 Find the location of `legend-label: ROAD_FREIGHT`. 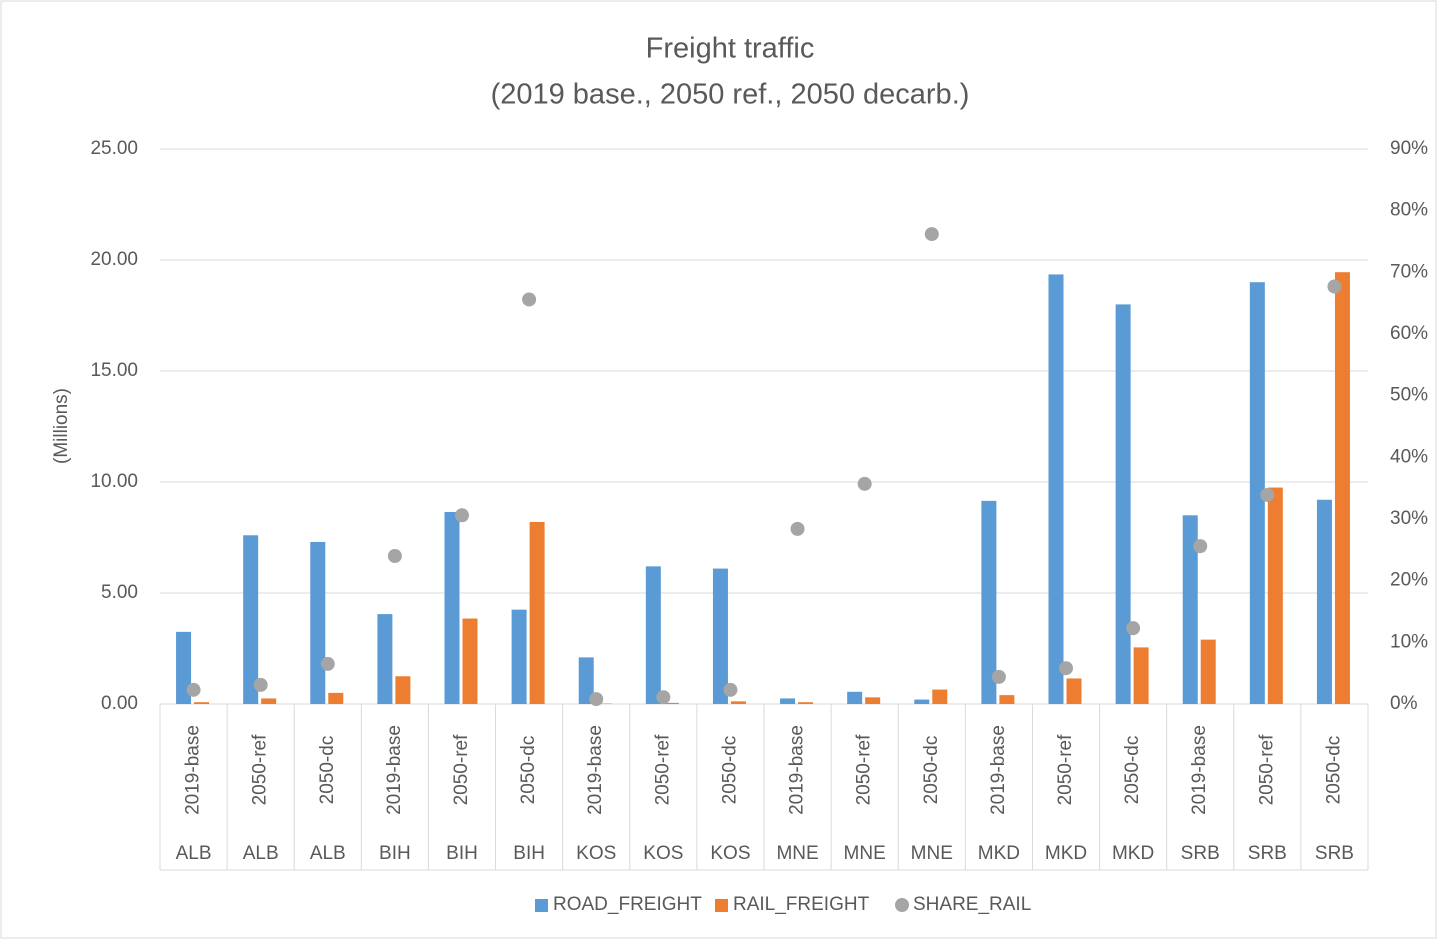

legend-label: ROAD_FREIGHT is located at coordinates (627, 904).